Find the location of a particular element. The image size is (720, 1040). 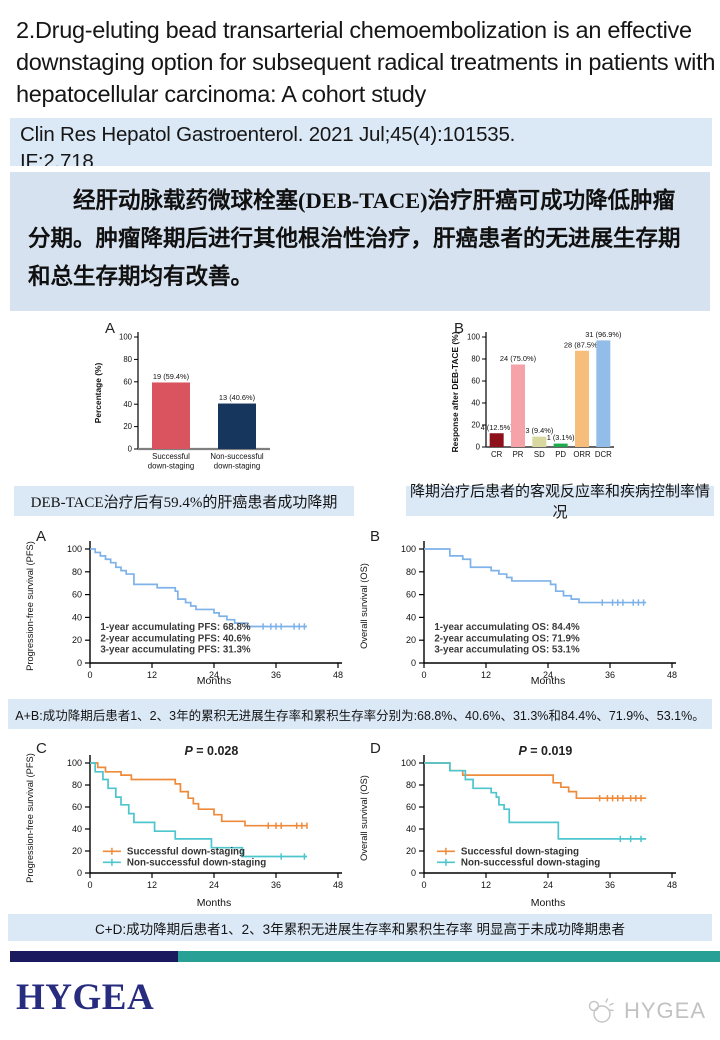

svg-text: Response after DEB-TACE (%) is located at coordinates (455, 391).